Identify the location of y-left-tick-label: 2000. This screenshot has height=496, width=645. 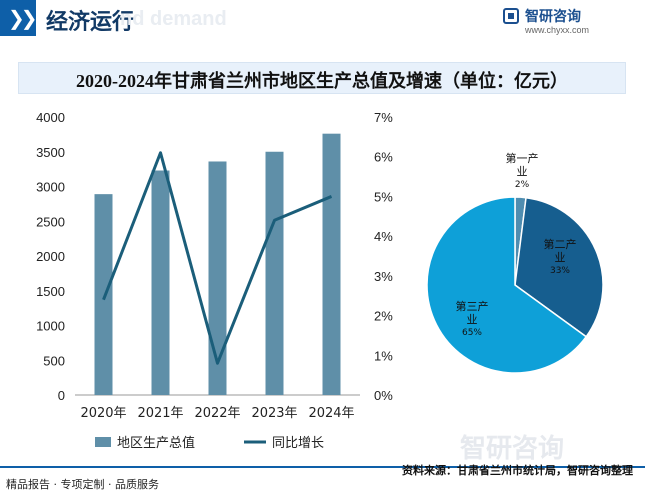
(50, 256).